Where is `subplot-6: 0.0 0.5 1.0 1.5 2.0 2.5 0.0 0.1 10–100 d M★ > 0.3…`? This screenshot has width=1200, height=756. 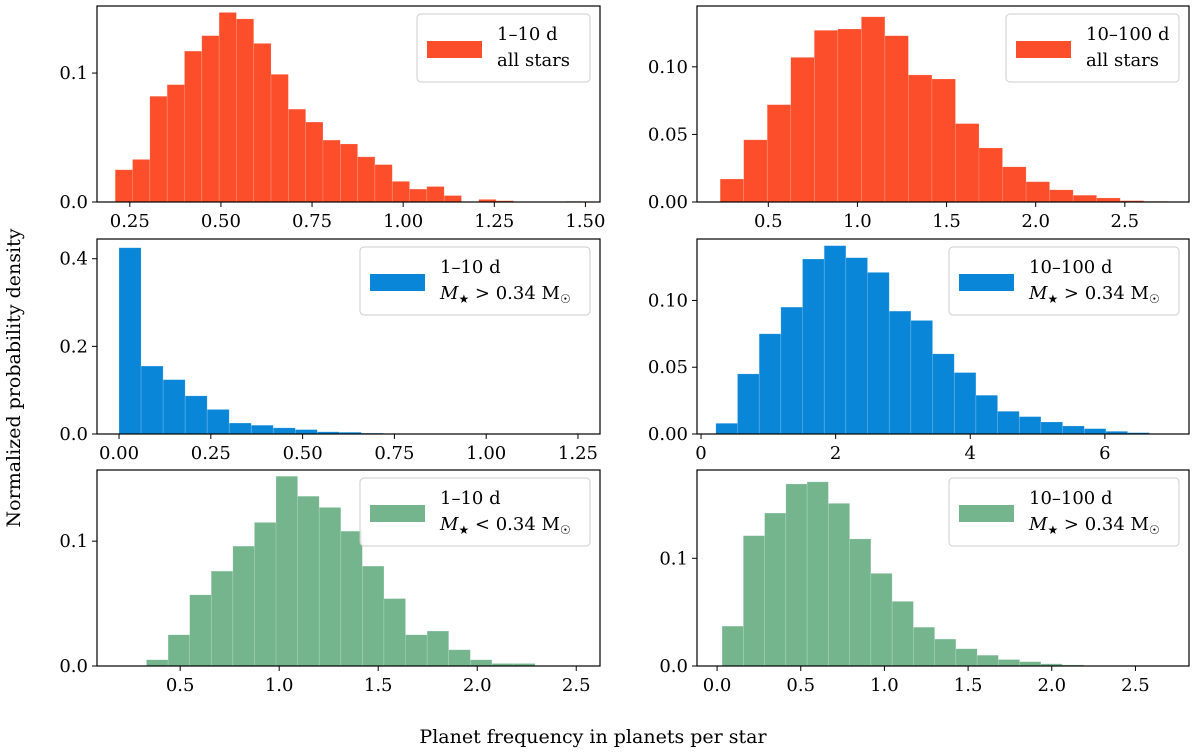
subplot-6: 0.0 0.5 1.0 1.5 2.0 2.5 0.0 0.1 10–100 d M★ > 0.3… is located at coordinates (924, 582).